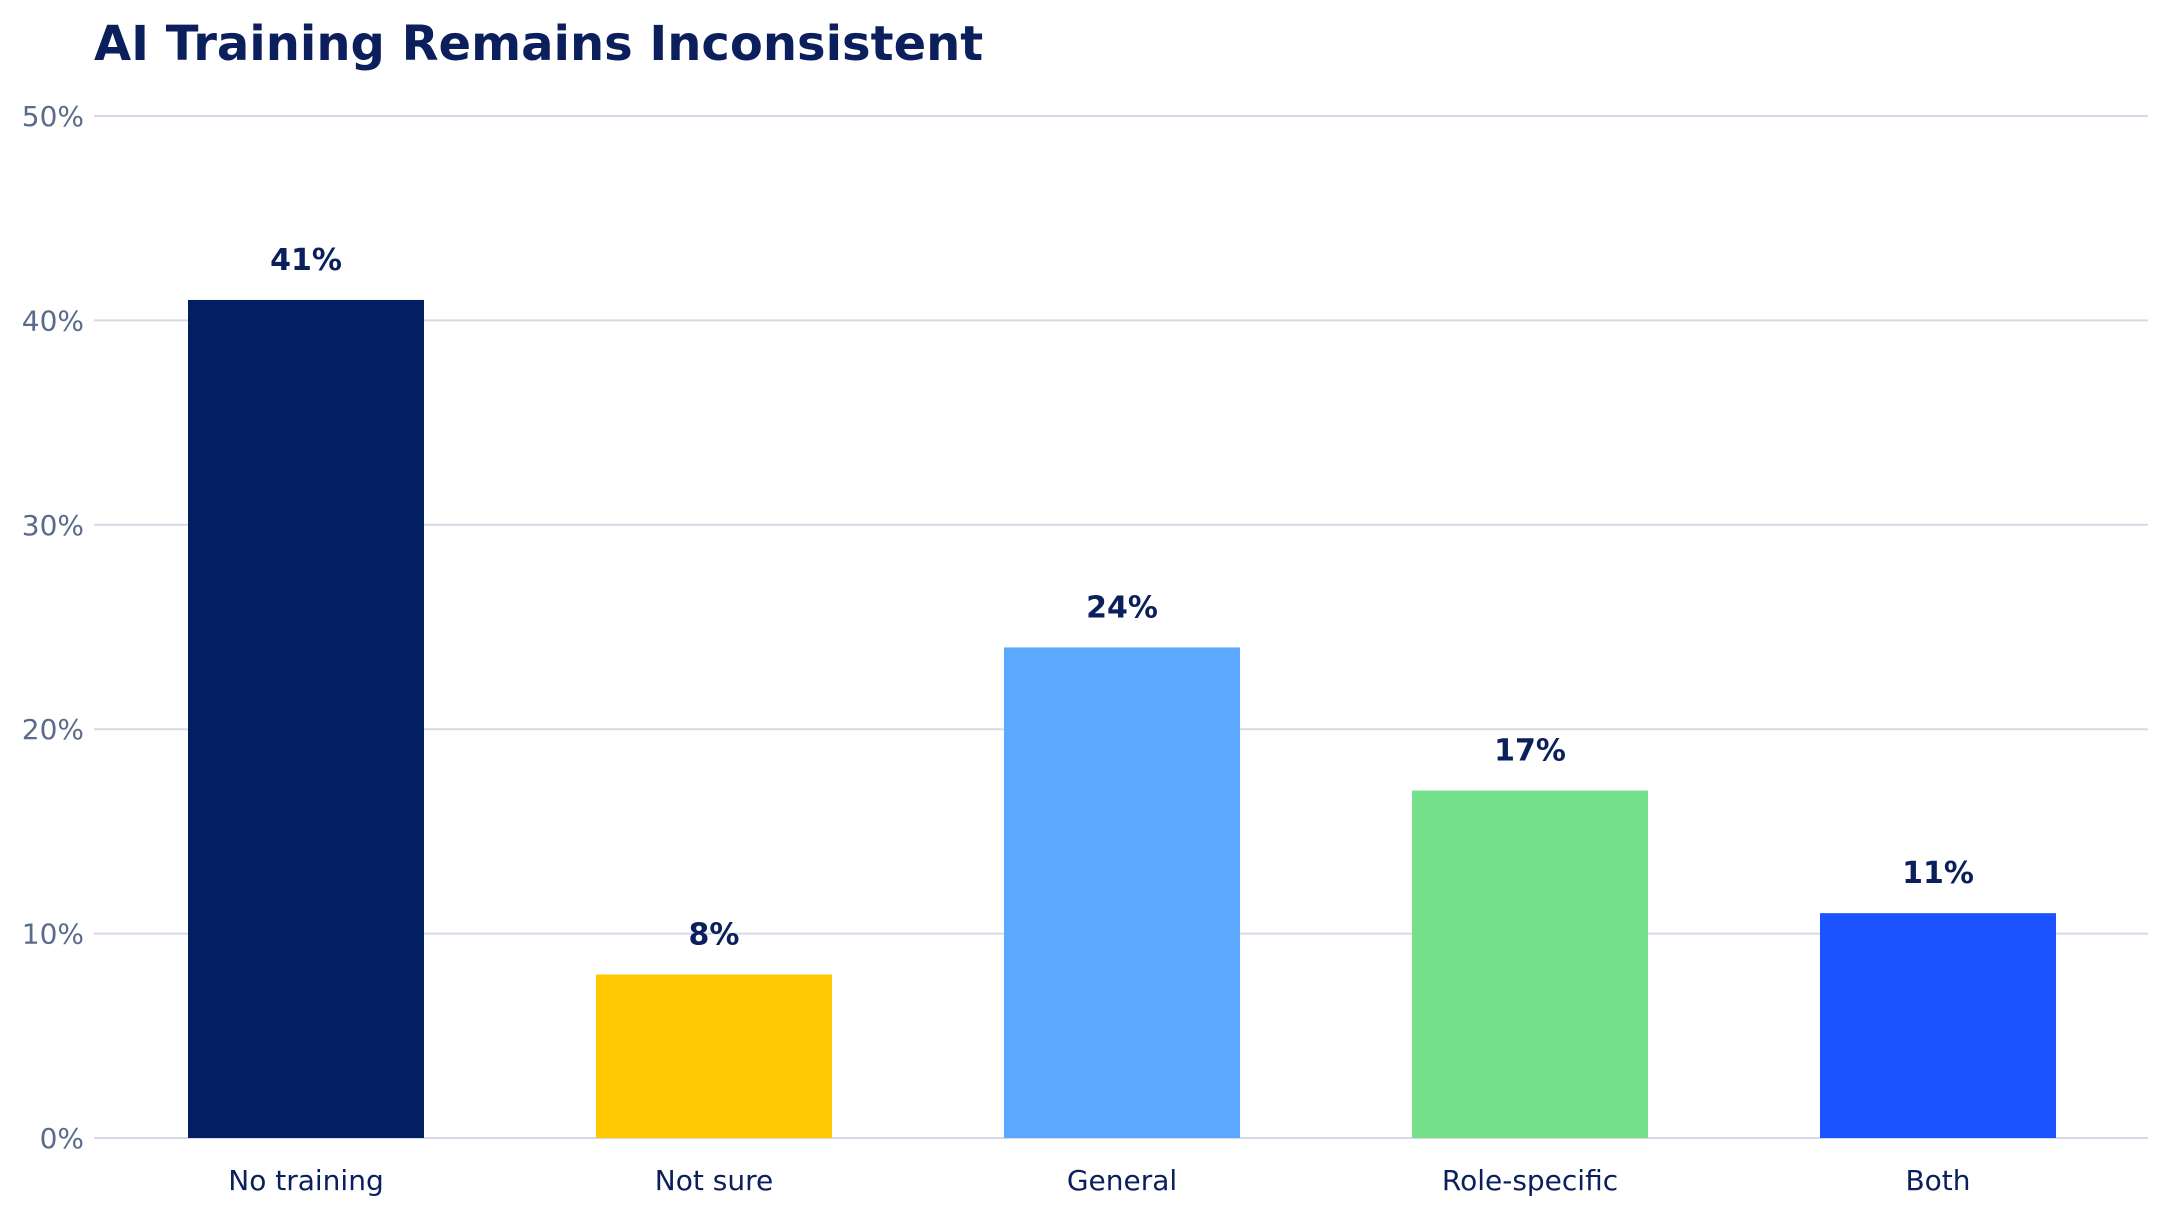  What do you see at coordinates (1122, 1180) in the screenshot?
I see `x-category-label: General` at bounding box center [1122, 1180].